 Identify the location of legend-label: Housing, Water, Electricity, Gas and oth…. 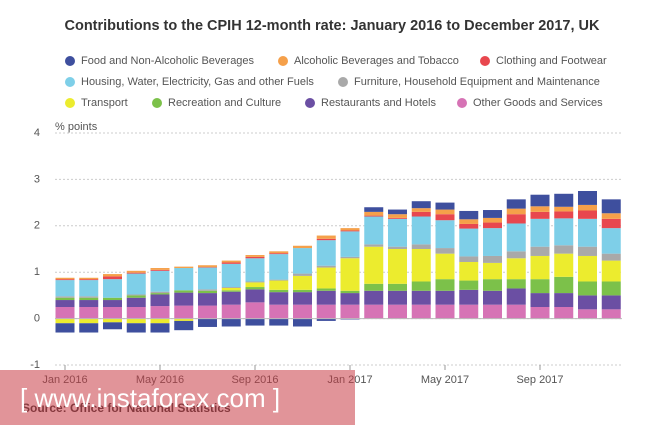
(197, 82).